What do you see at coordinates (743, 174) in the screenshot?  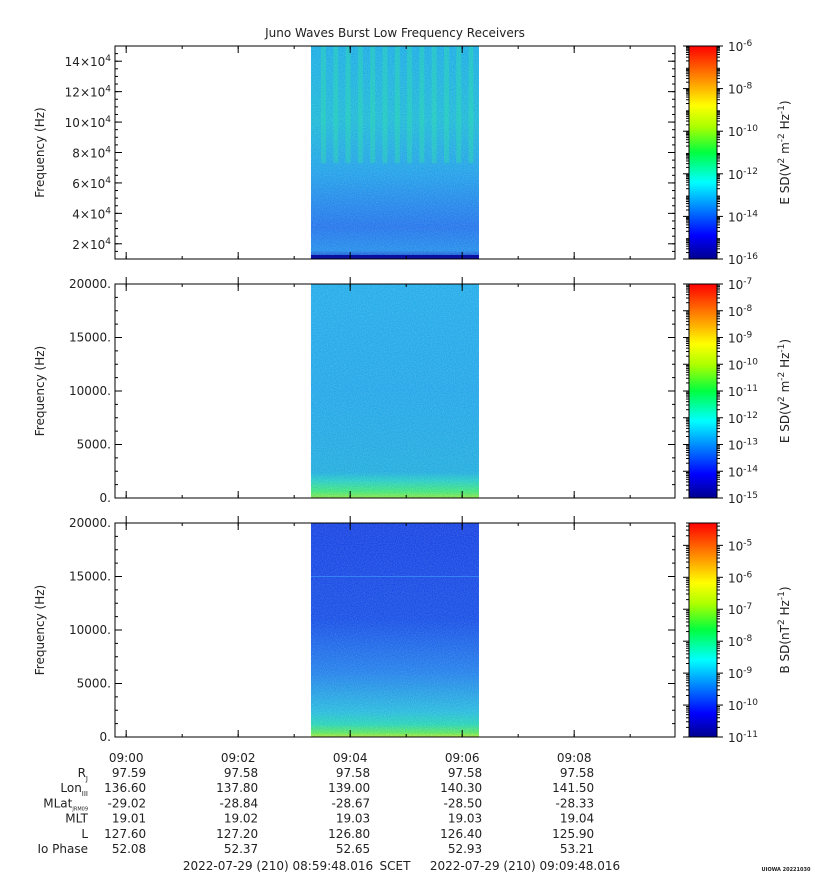 I see `colorbar-tick-label: 10⁻¹²` at bounding box center [743, 174].